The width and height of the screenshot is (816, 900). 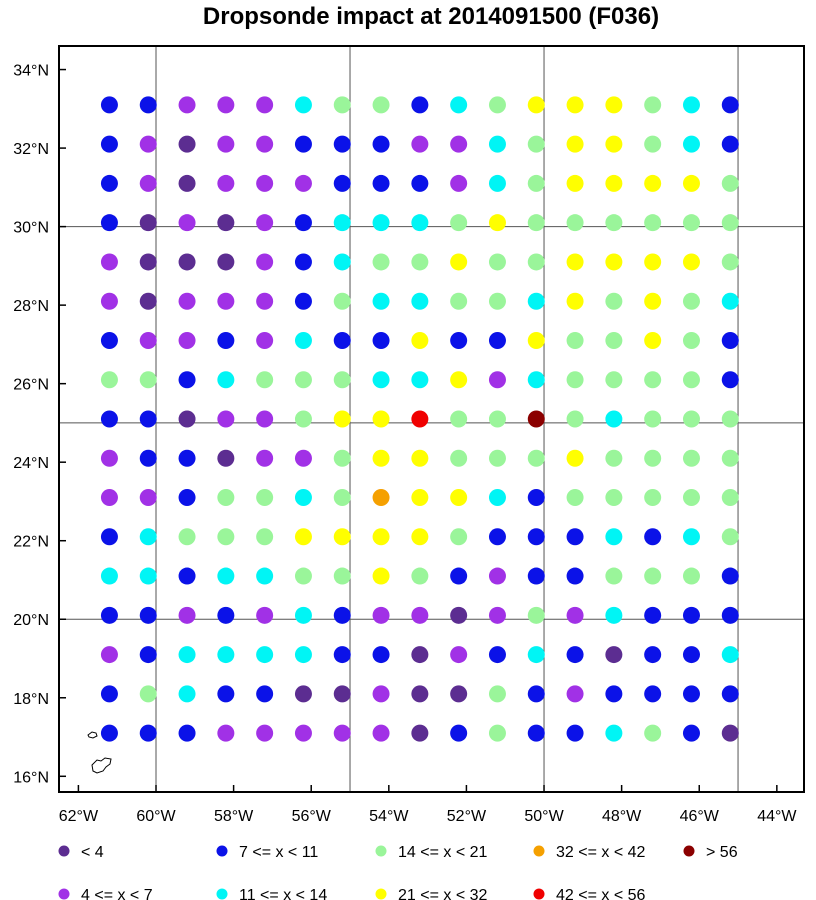 I want to click on legend-item: 32 <= x < 42, so click(x=589, y=852).